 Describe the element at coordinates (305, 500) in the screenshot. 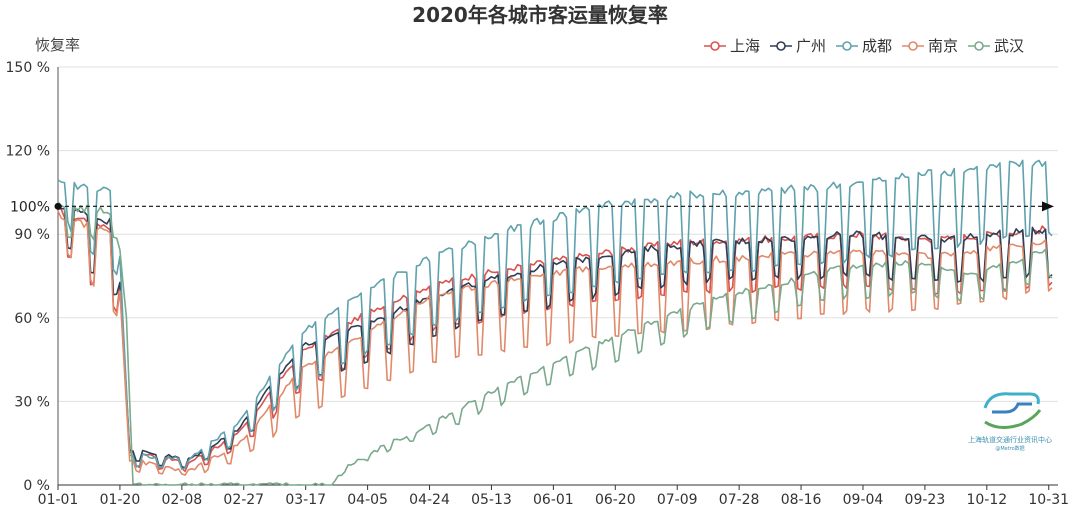

I see `x-tick-label: 03-17` at that location.